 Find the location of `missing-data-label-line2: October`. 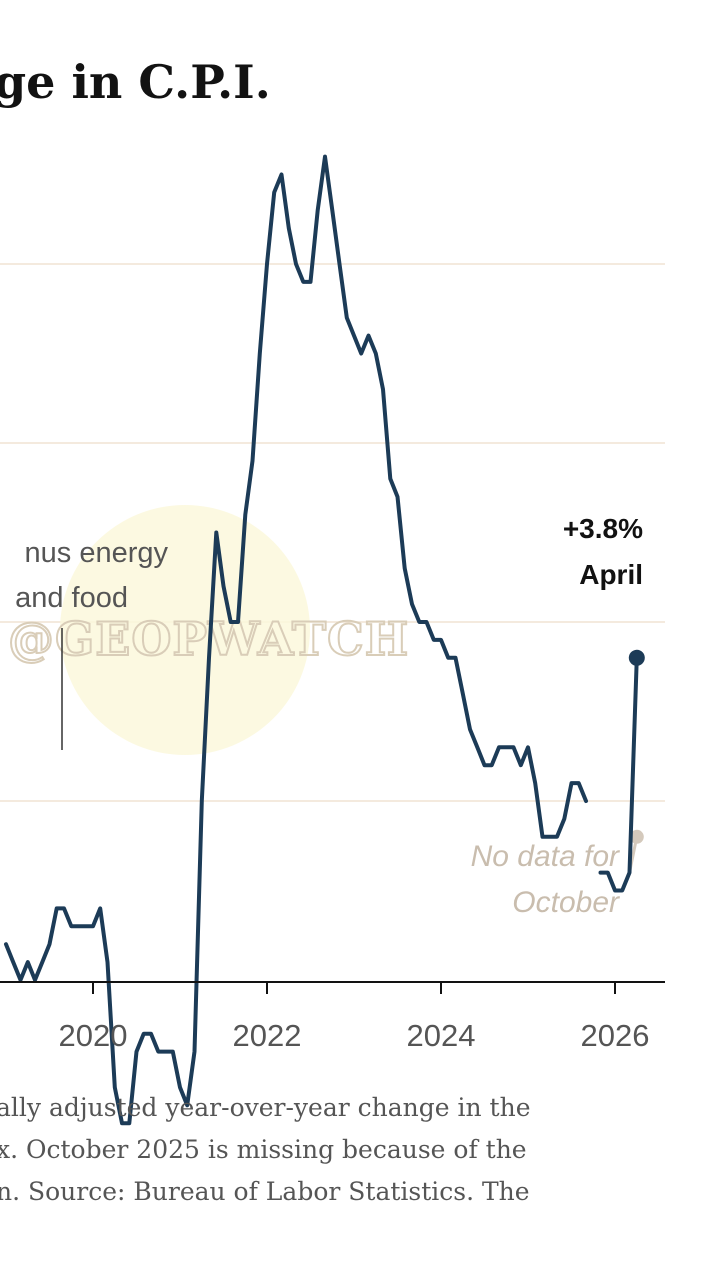

missing-data-label-line2: October is located at coordinates (566, 902).